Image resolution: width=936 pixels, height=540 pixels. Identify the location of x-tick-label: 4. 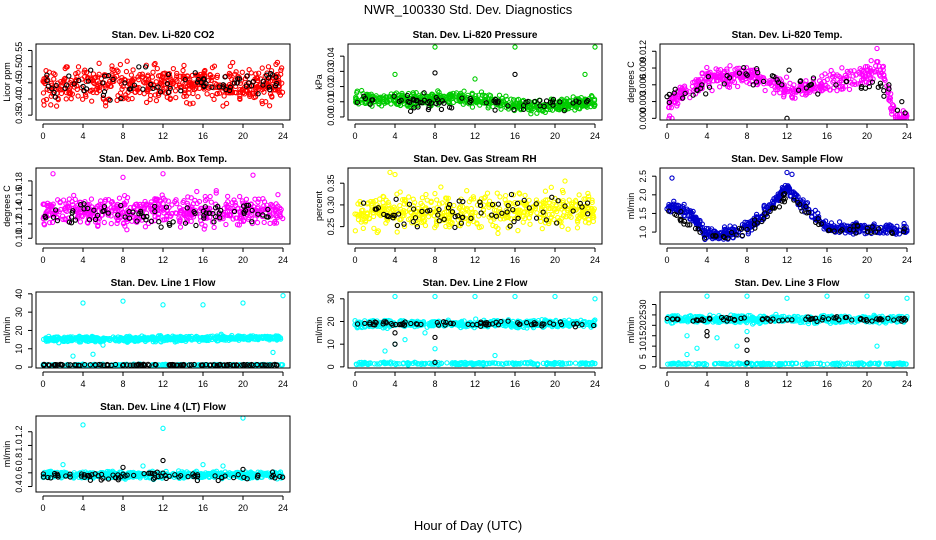
(82, 384).